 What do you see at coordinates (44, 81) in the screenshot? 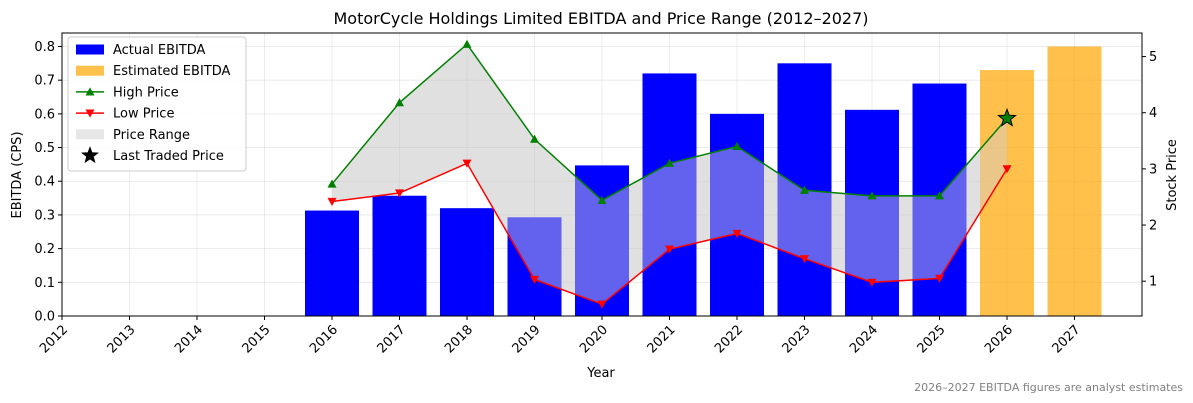
I see `y-tick-label: 0.7` at bounding box center [44, 81].